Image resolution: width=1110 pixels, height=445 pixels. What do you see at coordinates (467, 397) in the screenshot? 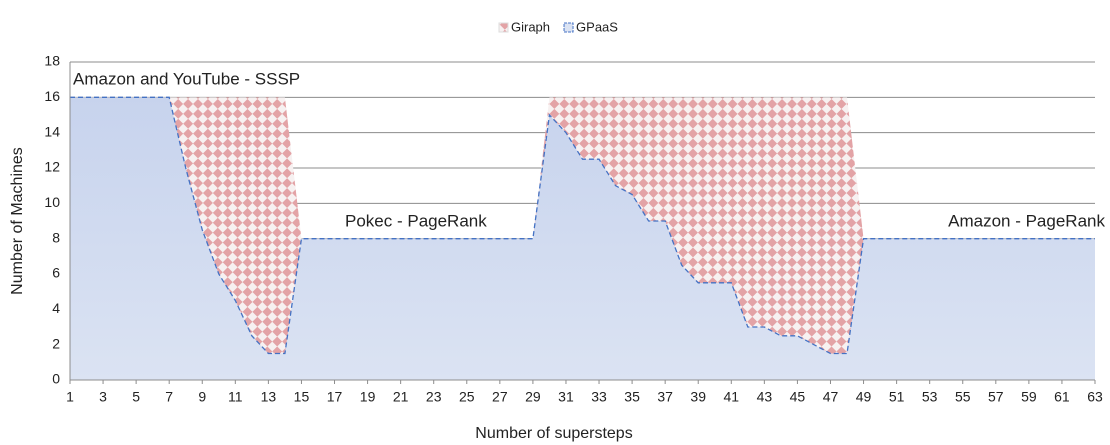
I see `x-tick-label: 25` at bounding box center [467, 397].